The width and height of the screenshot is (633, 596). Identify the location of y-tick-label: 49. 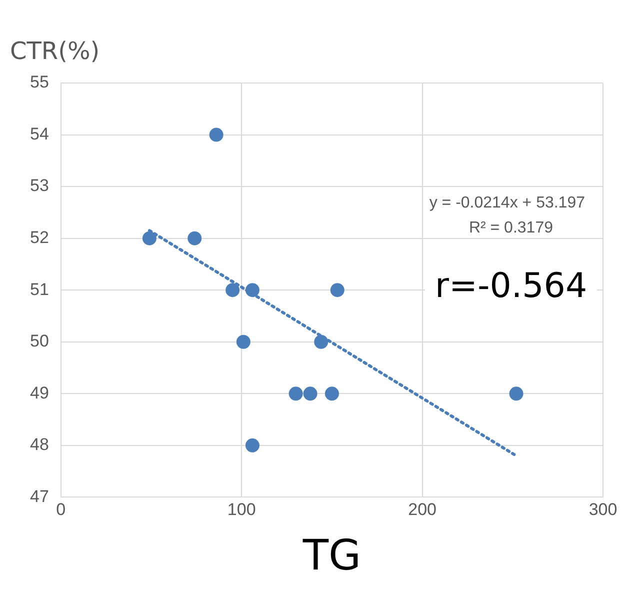
(39, 392).